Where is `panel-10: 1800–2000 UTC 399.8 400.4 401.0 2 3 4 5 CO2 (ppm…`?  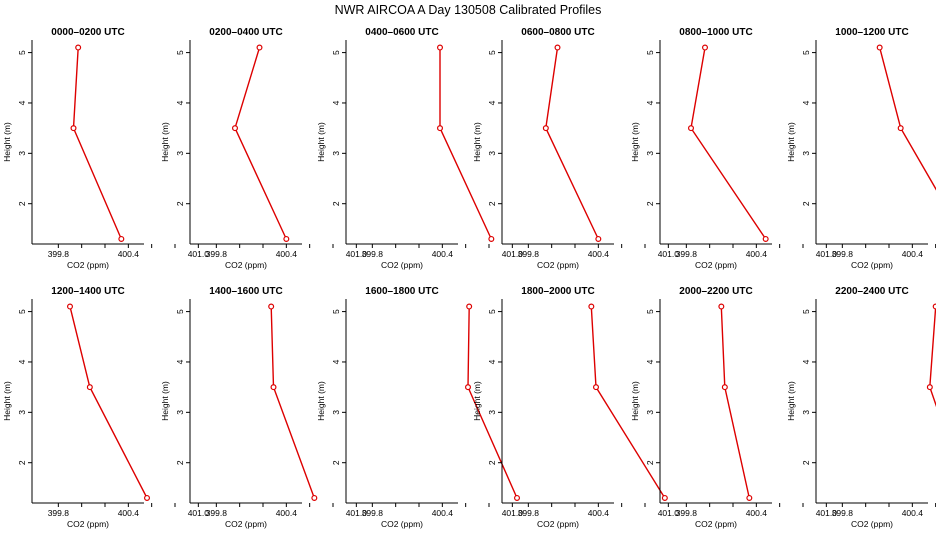
panel-10: 1800–2000 UTC 399.8 400.4 401.0 2 3 4 5 CO2 (ppm… is located at coordinates (575, 407).